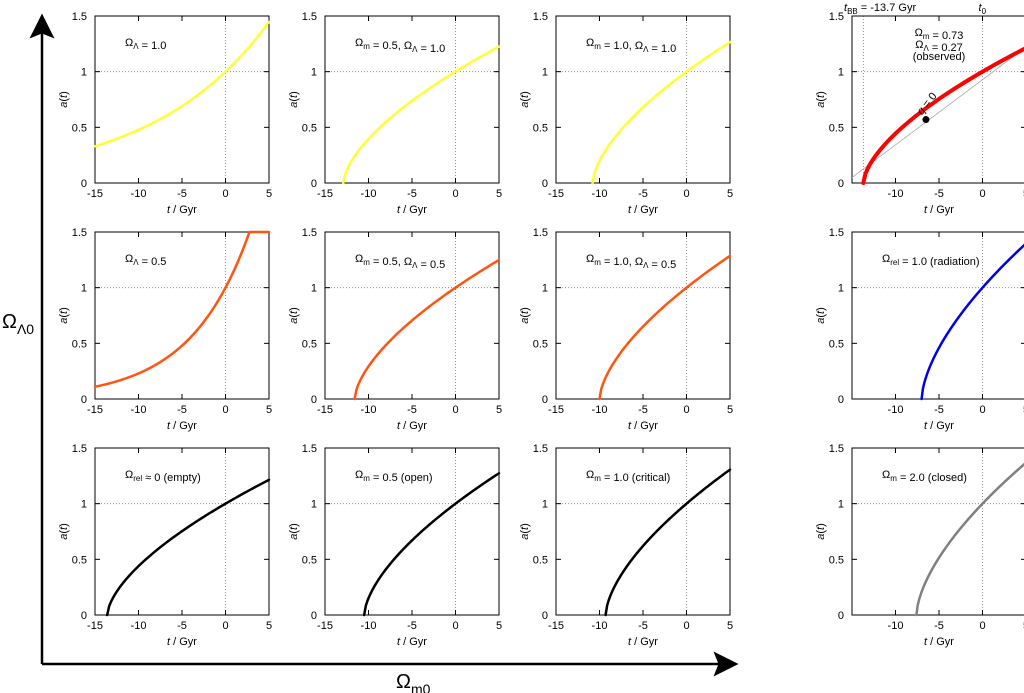  Describe the element at coordinates (394, 476) in the screenshot. I see `panel-annotation: Ωm = 0.5 (open)` at that location.